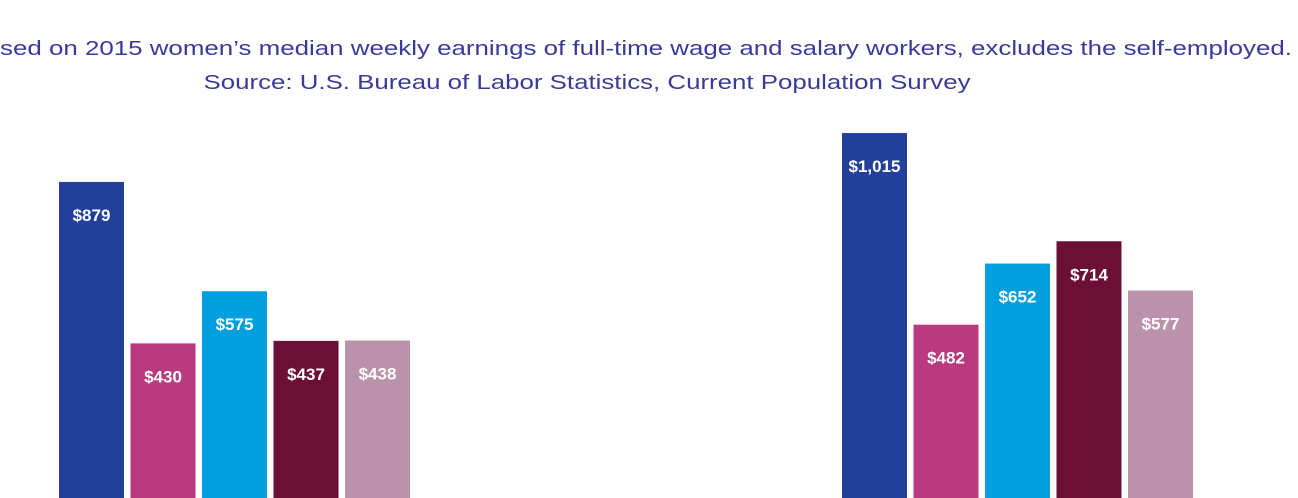 The width and height of the screenshot is (1298, 498). Describe the element at coordinates (92, 215) in the screenshot. I see `value-label: $879` at that location.